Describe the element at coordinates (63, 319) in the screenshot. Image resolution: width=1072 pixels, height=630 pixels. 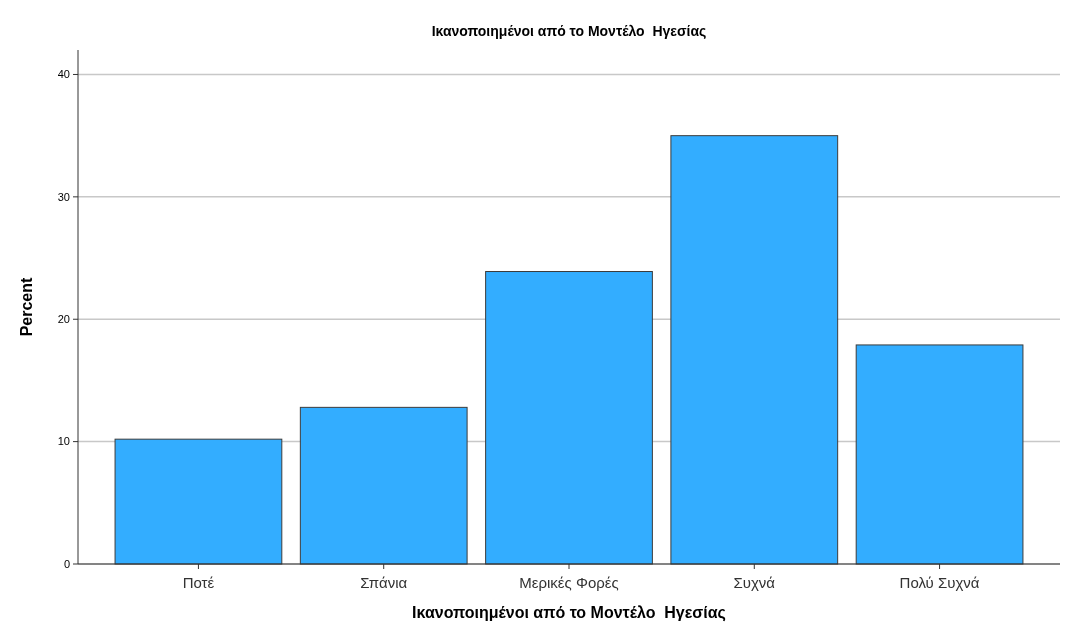
I see `y-tick-label: 20` at that location.